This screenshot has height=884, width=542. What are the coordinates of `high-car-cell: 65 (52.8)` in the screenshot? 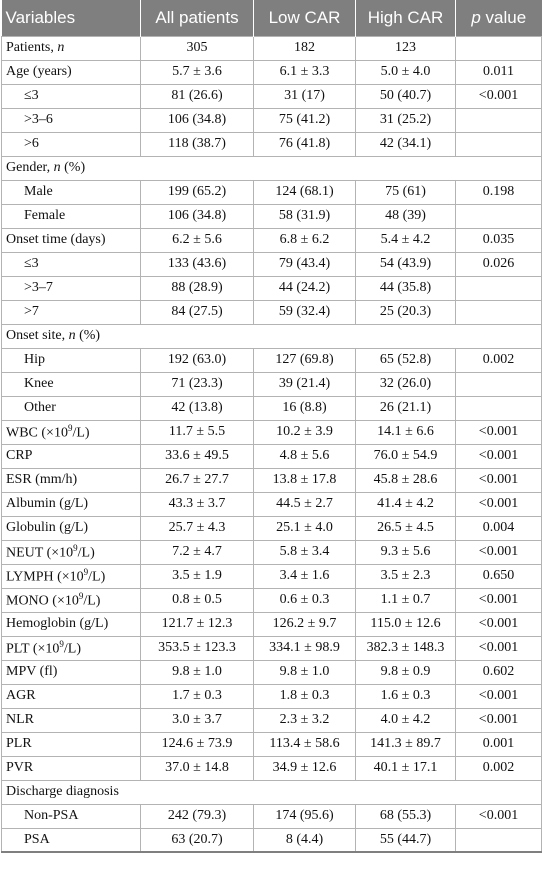 It's located at (405, 360).